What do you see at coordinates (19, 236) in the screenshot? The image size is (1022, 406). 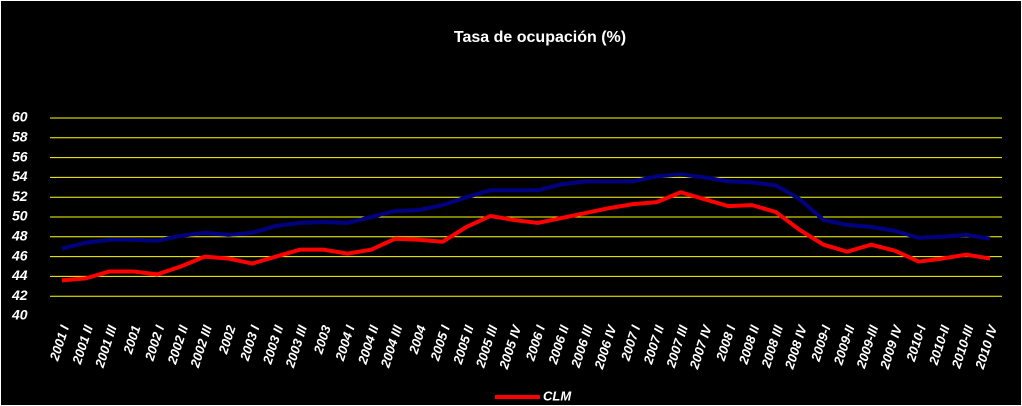 I see `y-tick-label: 48` at bounding box center [19, 236].